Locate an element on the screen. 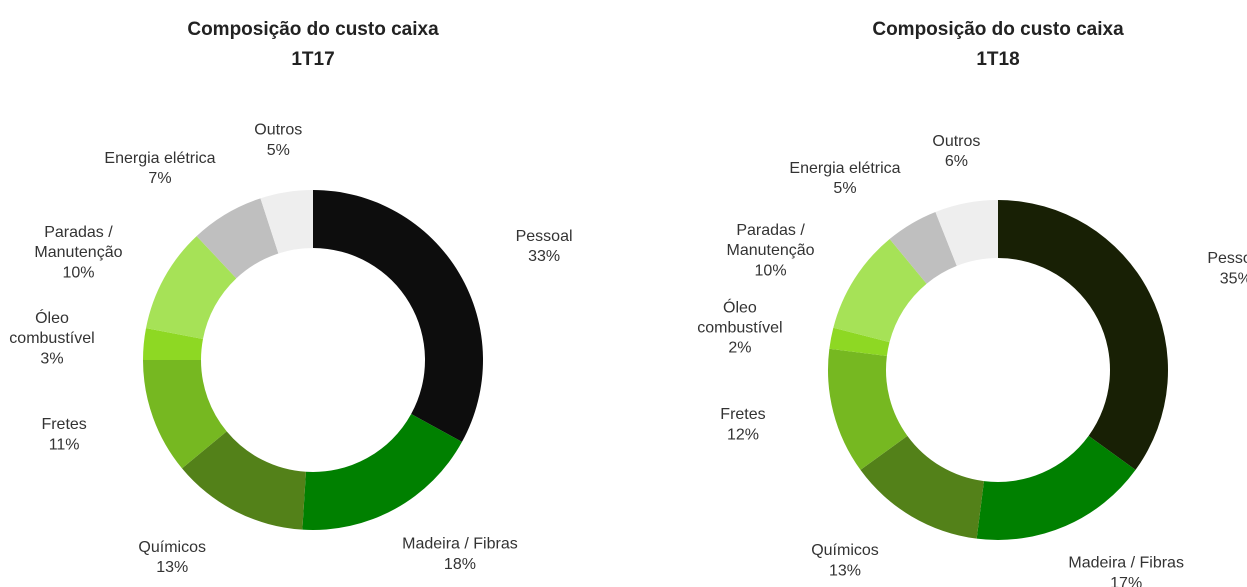 The image size is (1247, 587). value-label: 33% is located at coordinates (544, 256).